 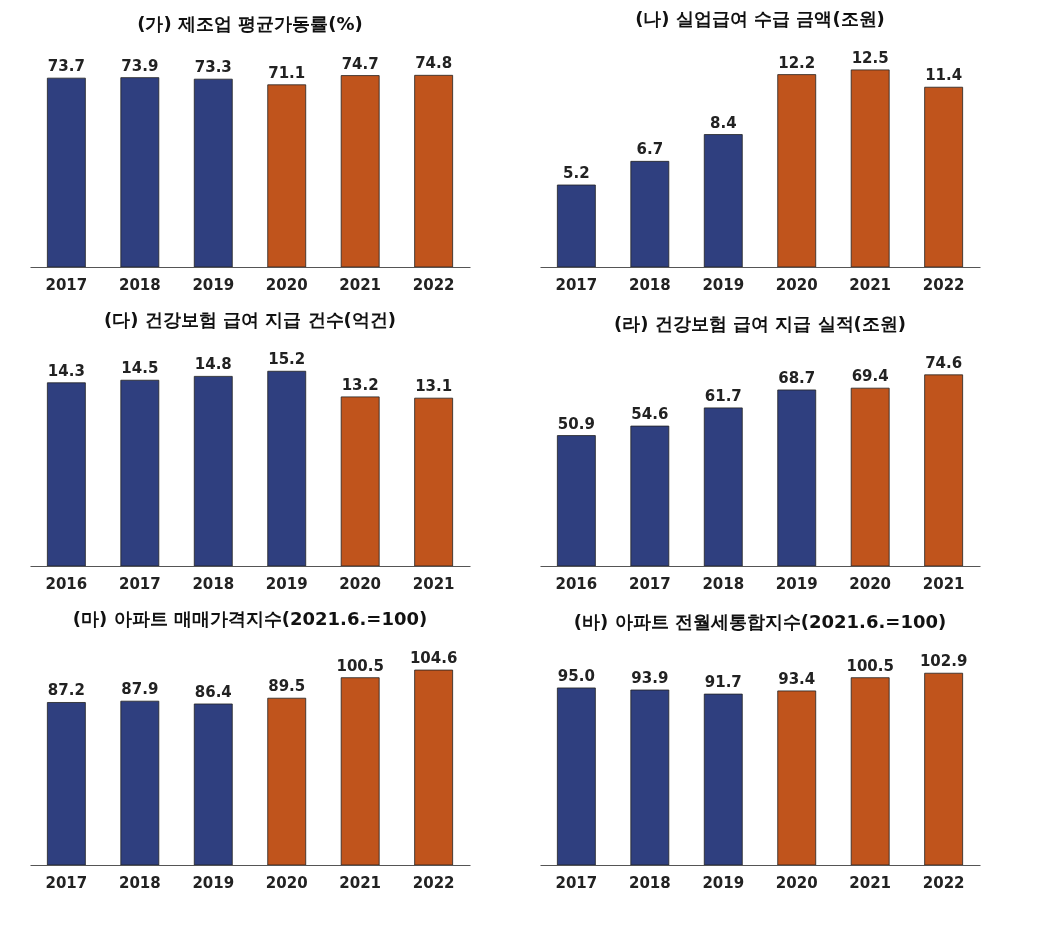 What do you see at coordinates (140, 65) in the screenshot?
I see `data-label: 73.9` at bounding box center [140, 65].